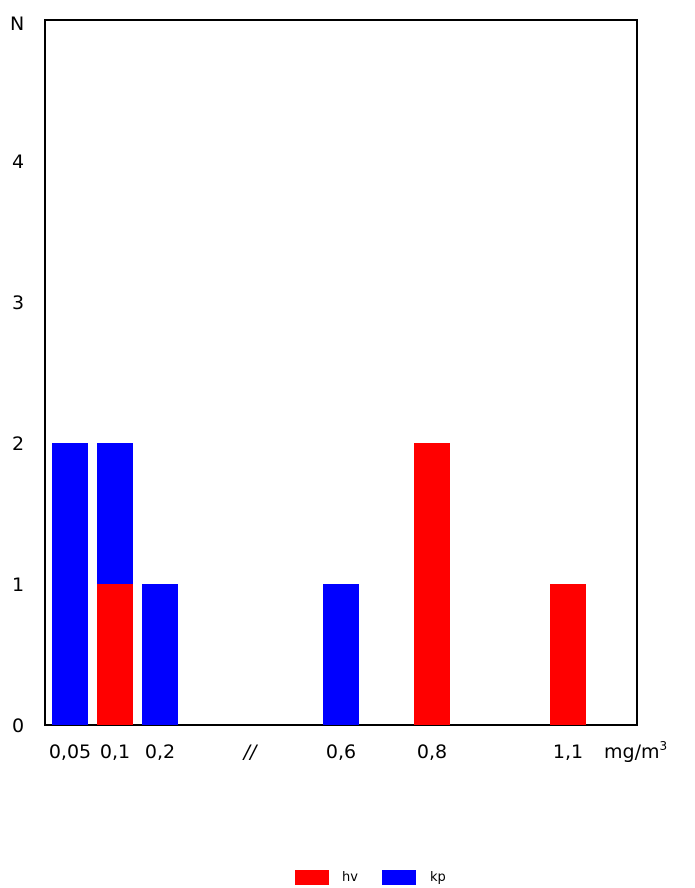  What do you see at coordinates (18, 585) in the screenshot?
I see `y-tick-label: 1` at bounding box center [18, 585].